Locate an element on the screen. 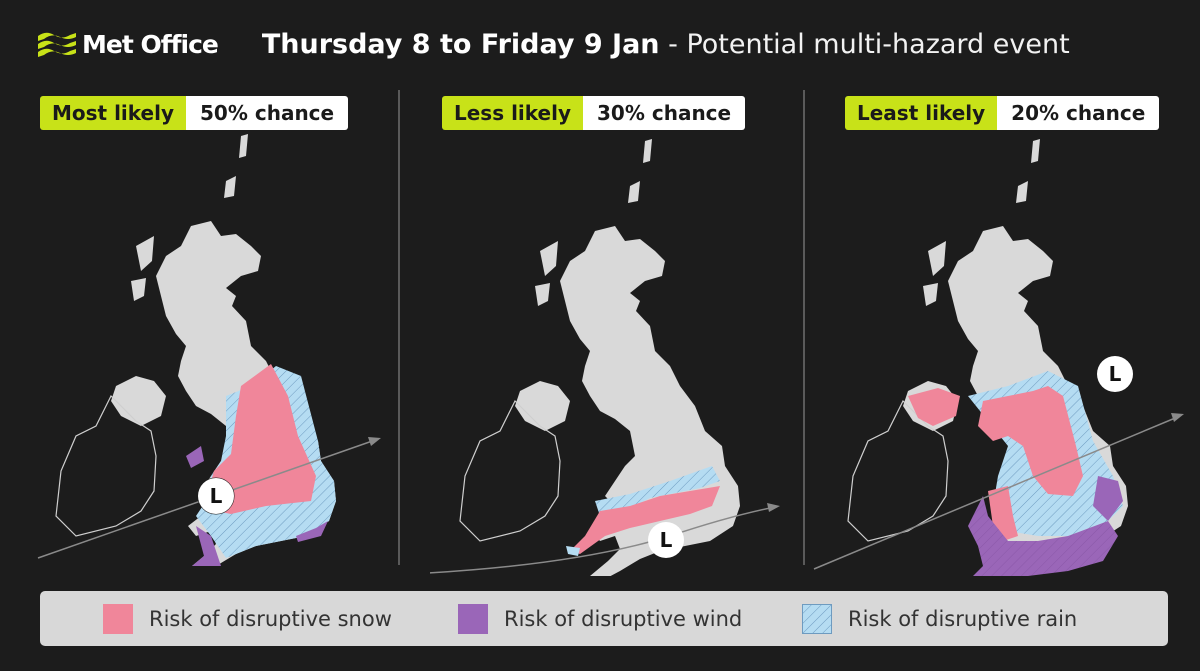 This screenshot has height=671, width=1200. likelihood-label: Least likely is located at coordinates (921, 113).